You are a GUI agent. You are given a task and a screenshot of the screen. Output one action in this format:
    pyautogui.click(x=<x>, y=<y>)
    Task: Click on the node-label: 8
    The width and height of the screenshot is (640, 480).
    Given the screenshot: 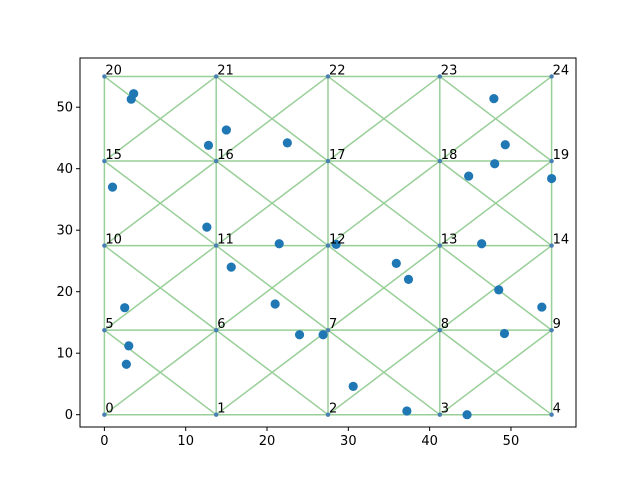 What is the action you would take?
    pyautogui.click(x=445, y=324)
    